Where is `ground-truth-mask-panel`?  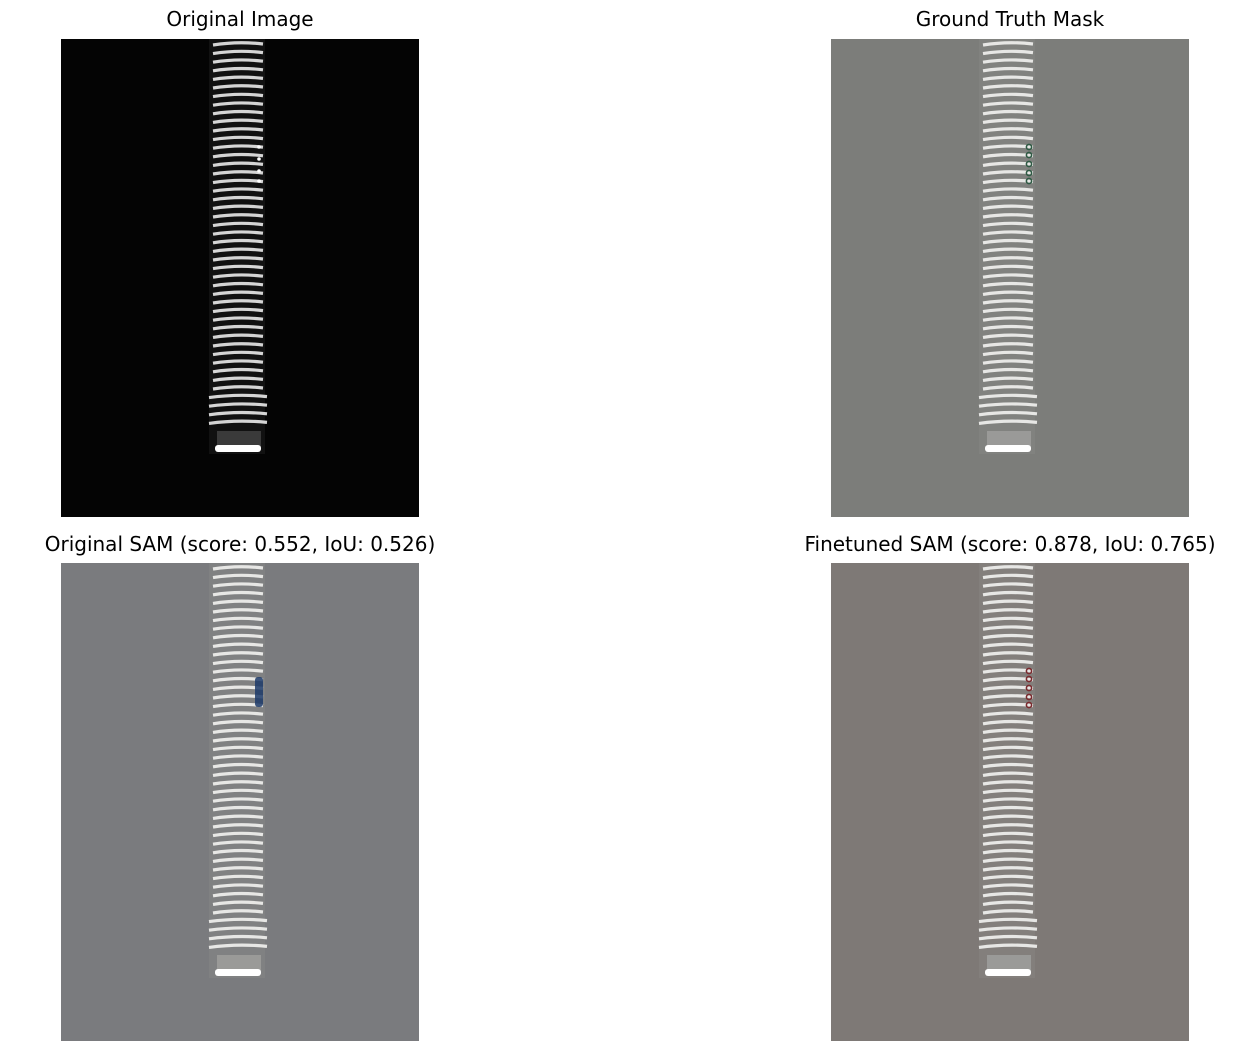 ground-truth-mask-panel is located at coordinates (1010, 278).